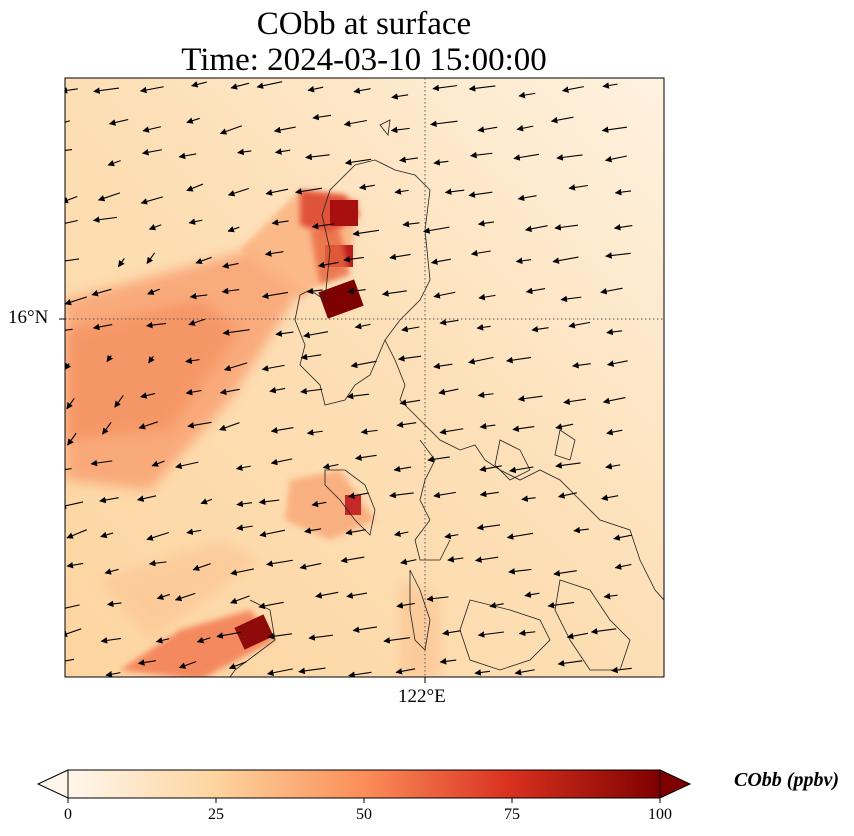 The width and height of the screenshot is (854, 836). What do you see at coordinates (364, 814) in the screenshot?
I see `colorbar-tick-label: 50` at bounding box center [364, 814].